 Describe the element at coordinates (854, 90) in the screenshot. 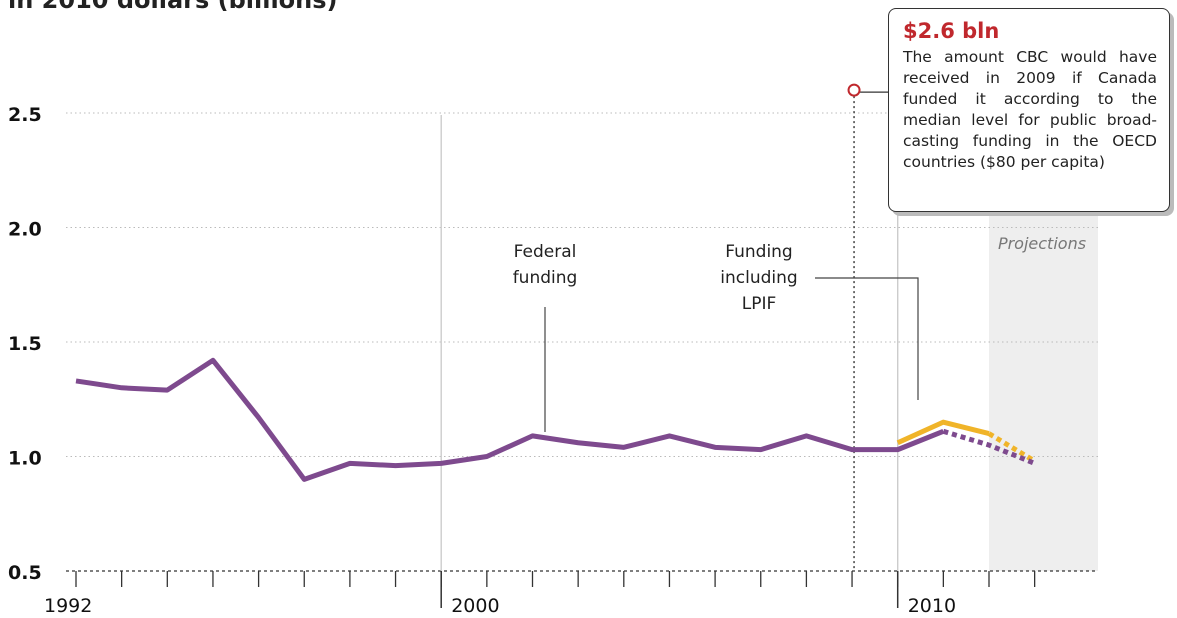

I see `marker-circle` at that location.